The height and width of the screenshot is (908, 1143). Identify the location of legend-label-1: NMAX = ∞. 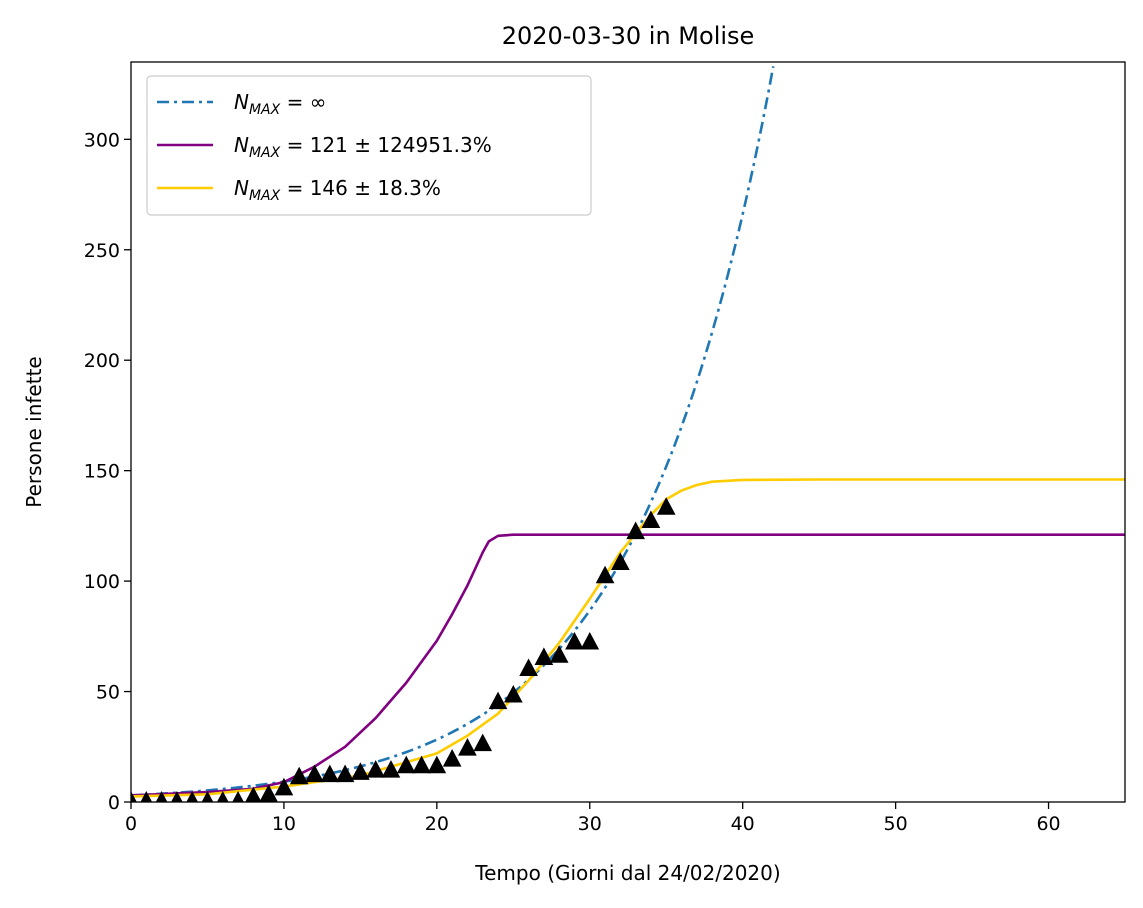
(280, 104).